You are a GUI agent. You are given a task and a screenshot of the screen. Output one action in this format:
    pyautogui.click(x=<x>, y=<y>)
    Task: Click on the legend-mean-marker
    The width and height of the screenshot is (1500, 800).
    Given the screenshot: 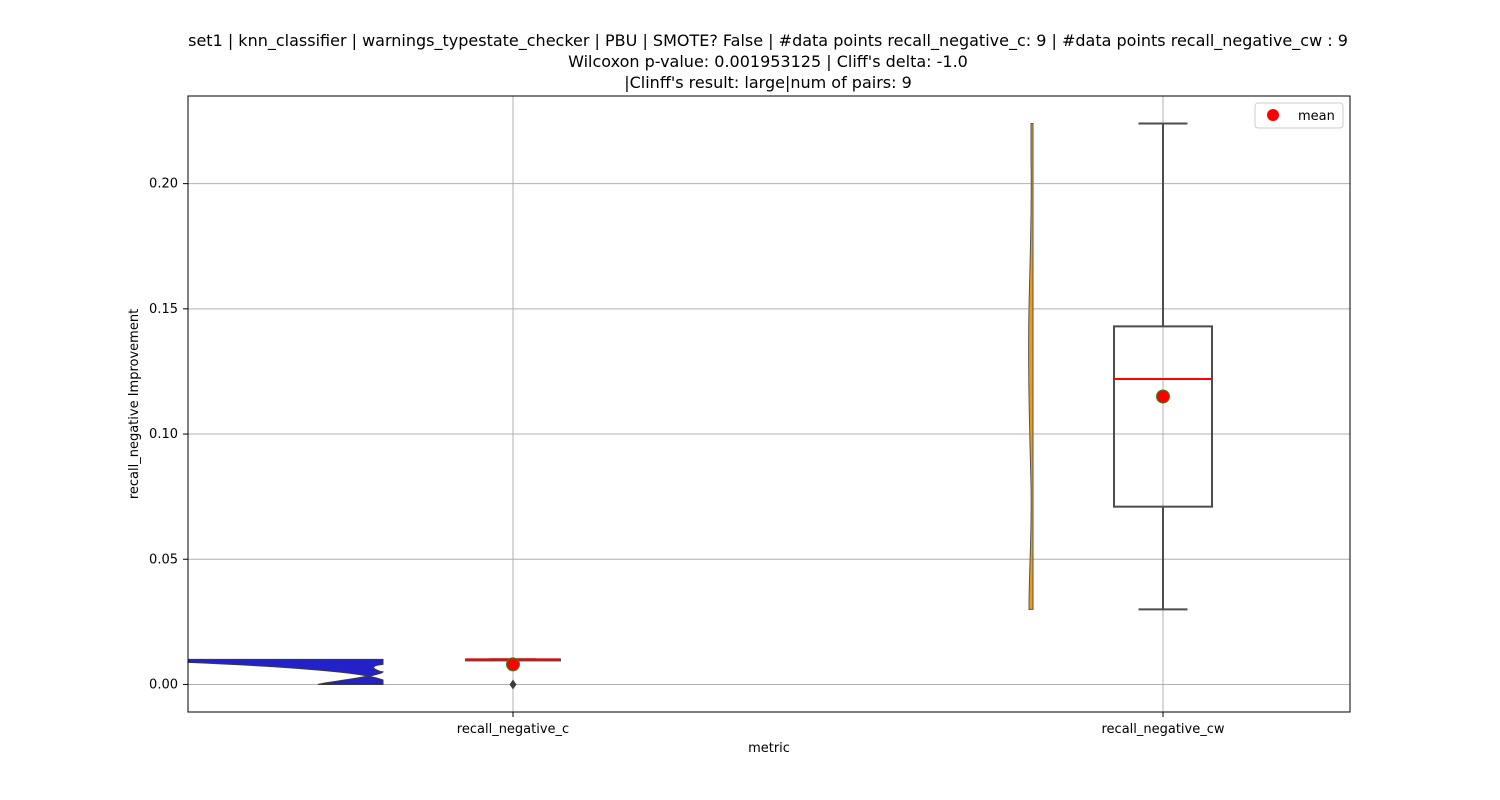 What is the action you would take?
    pyautogui.click(x=1273, y=115)
    